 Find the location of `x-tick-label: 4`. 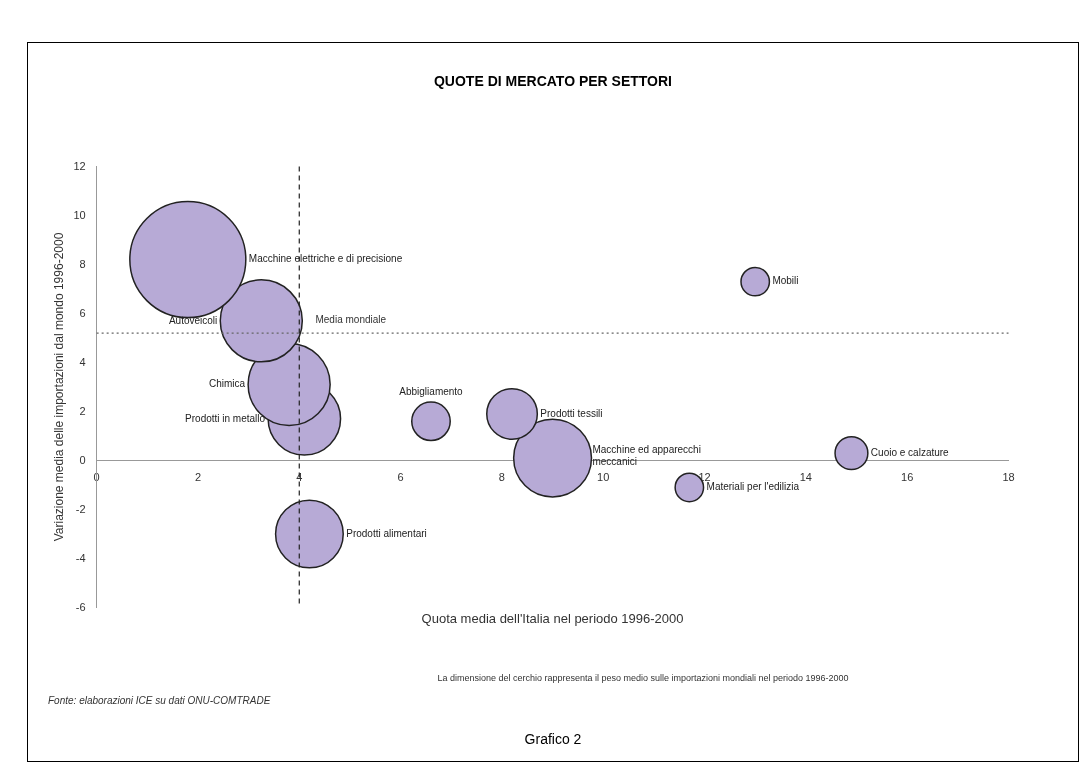

x-tick-label: 4 is located at coordinates (299, 477).